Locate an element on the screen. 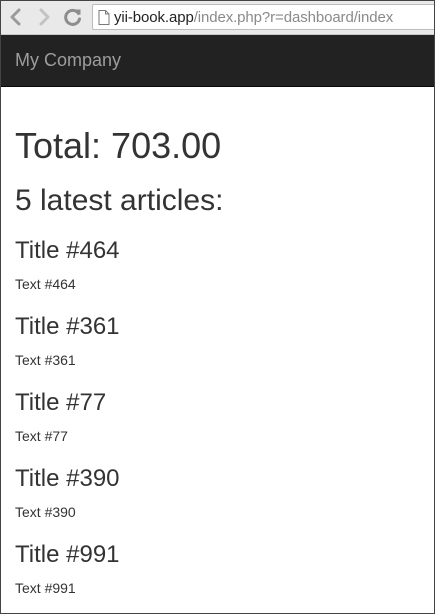 Image resolution: width=435 pixels, height=614 pixels. brand-link: My Company is located at coordinates (68, 60).